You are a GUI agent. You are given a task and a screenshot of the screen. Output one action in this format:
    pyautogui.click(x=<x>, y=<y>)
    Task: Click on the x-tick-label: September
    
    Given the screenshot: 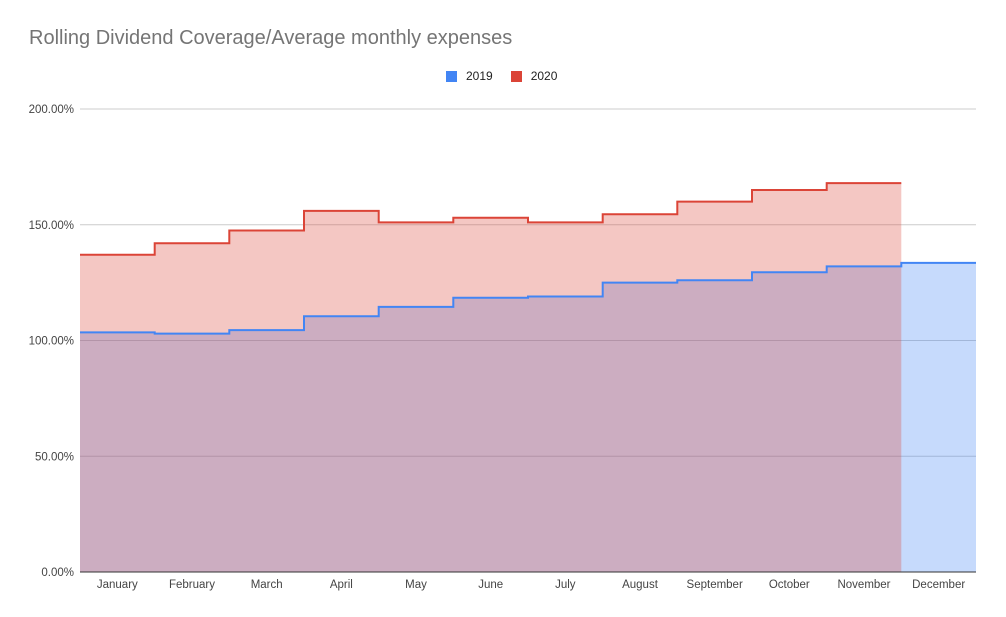 What is the action you would take?
    pyautogui.click(x=715, y=585)
    